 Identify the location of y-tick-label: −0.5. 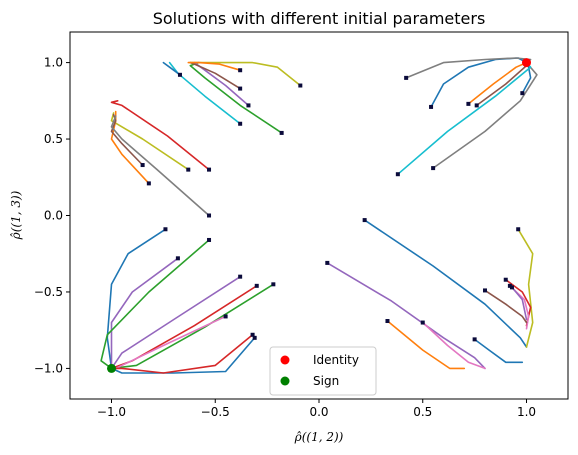
(48, 292).